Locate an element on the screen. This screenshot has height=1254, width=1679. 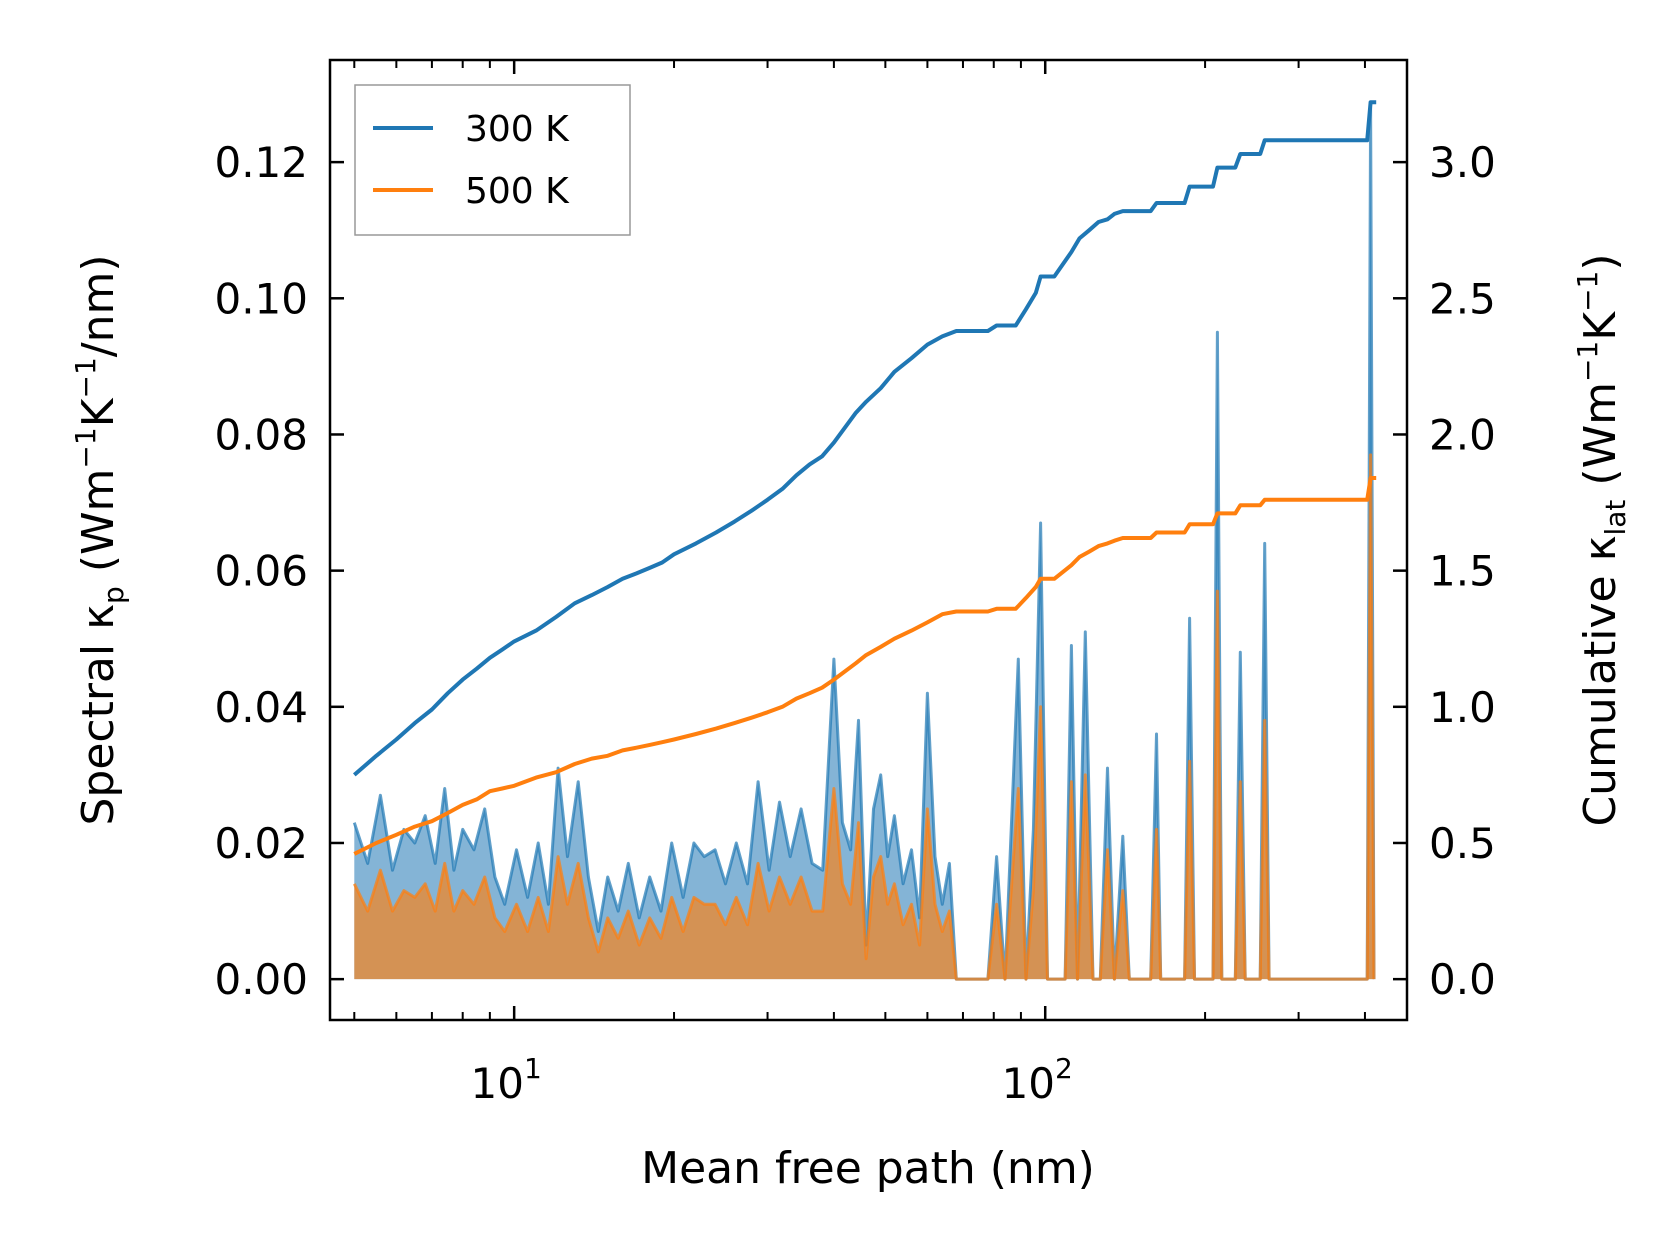
y-right-label-post: (Wm is located at coordinates (1600, 441).